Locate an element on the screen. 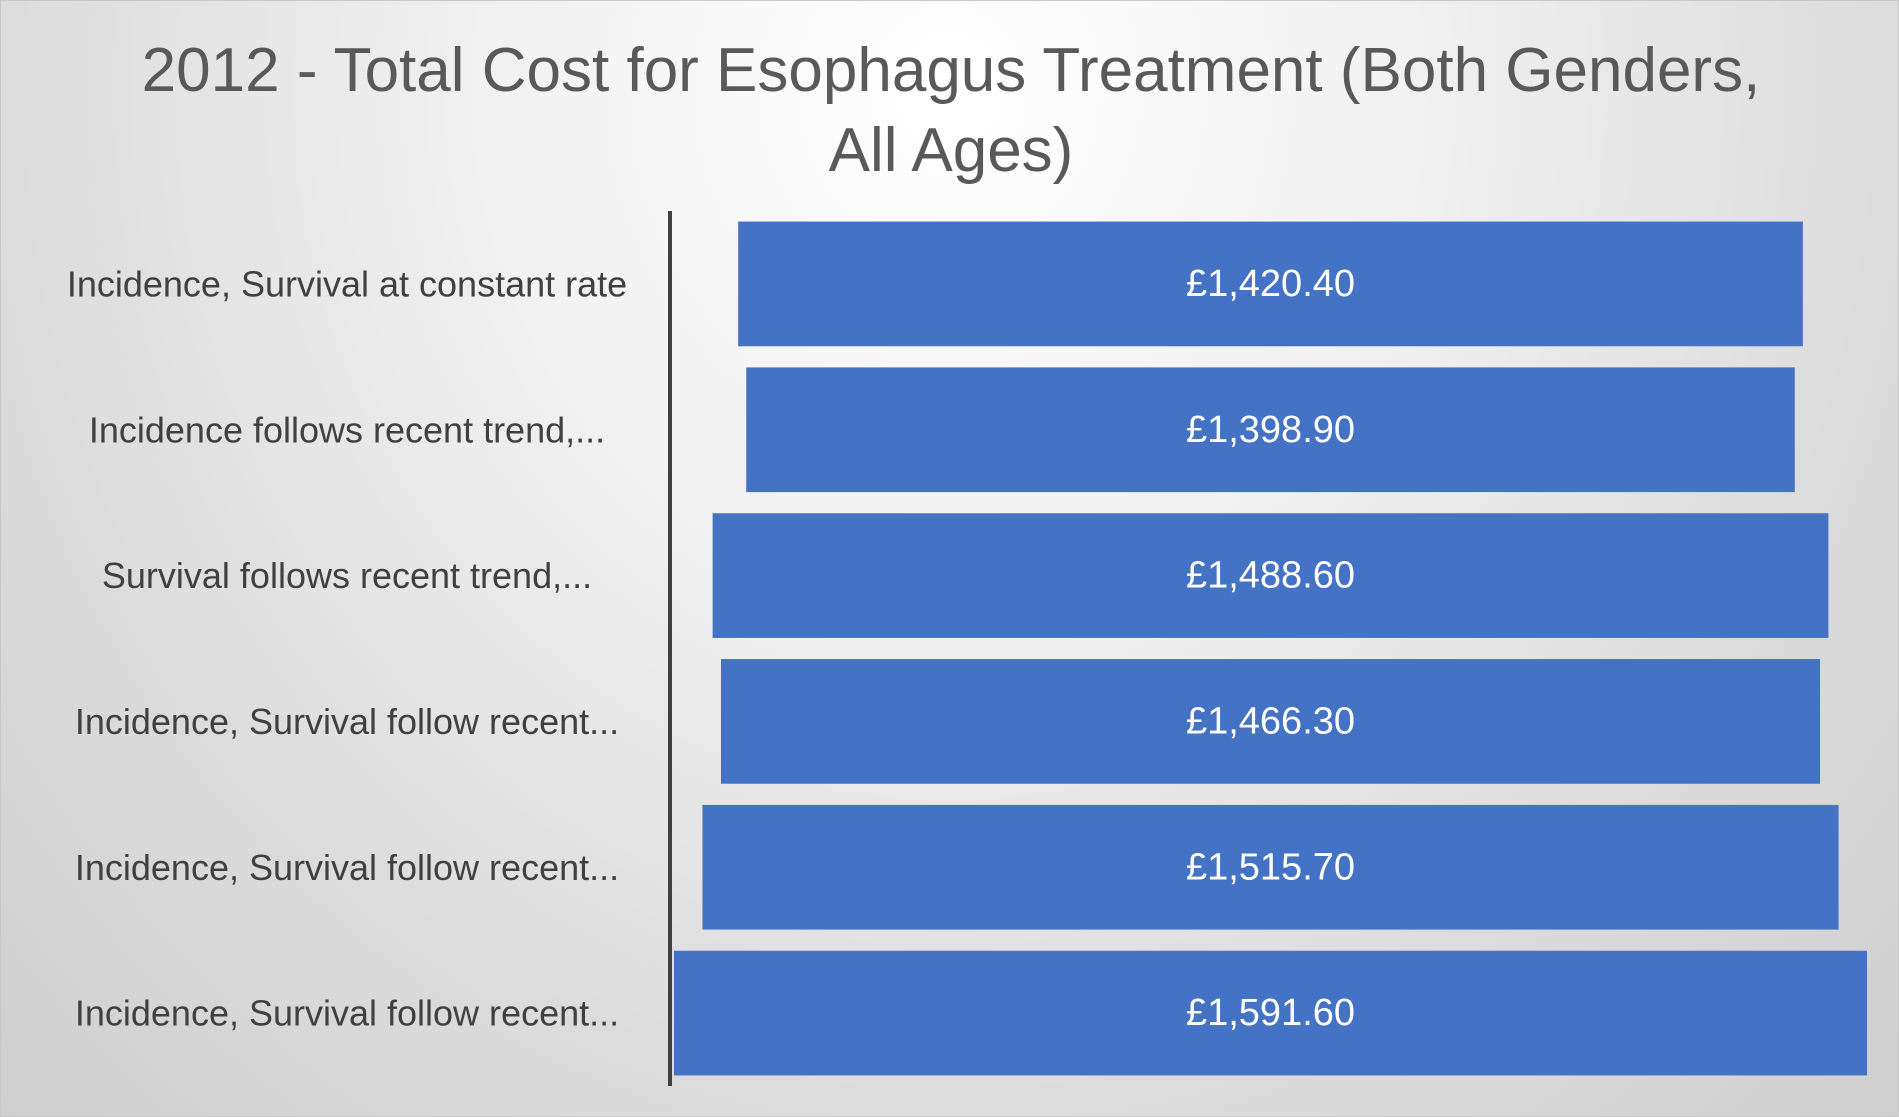 The image size is (1899, 1117). data-label-1: £1,420.40 is located at coordinates (1270, 284).